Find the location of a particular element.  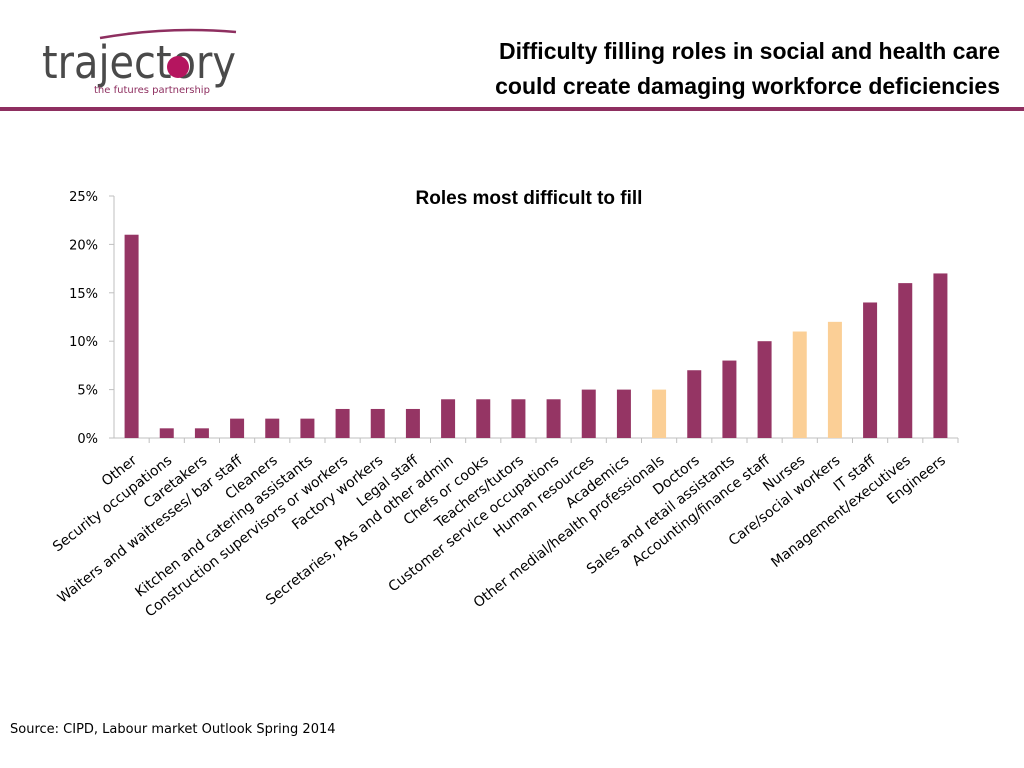

trajectory-logo: trajectory the futures partnership is located at coordinates (139, 62).